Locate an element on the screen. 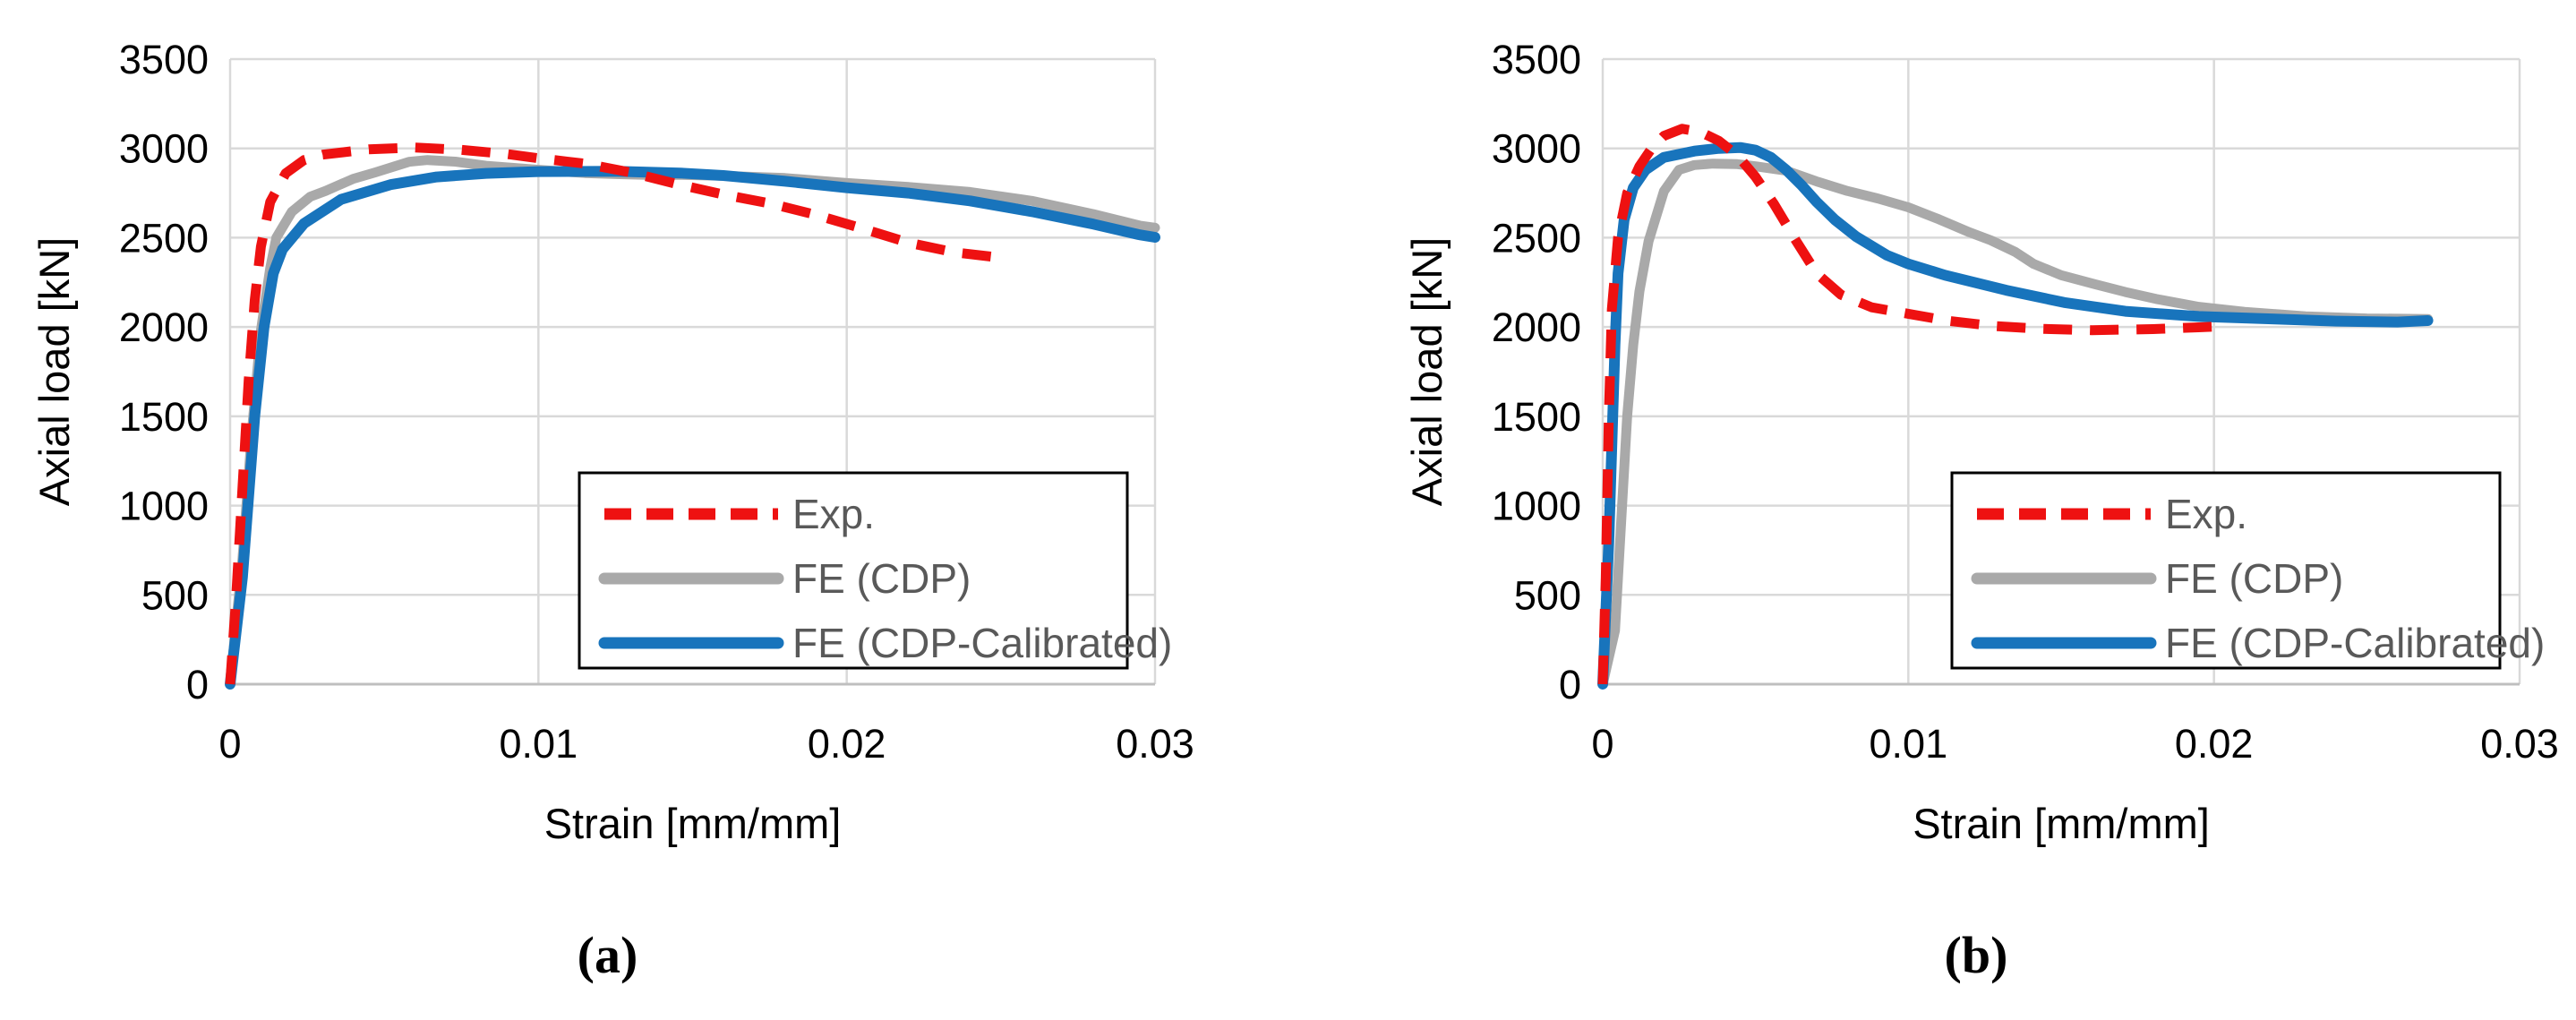  panel-caption: (a) is located at coordinates (608, 955).